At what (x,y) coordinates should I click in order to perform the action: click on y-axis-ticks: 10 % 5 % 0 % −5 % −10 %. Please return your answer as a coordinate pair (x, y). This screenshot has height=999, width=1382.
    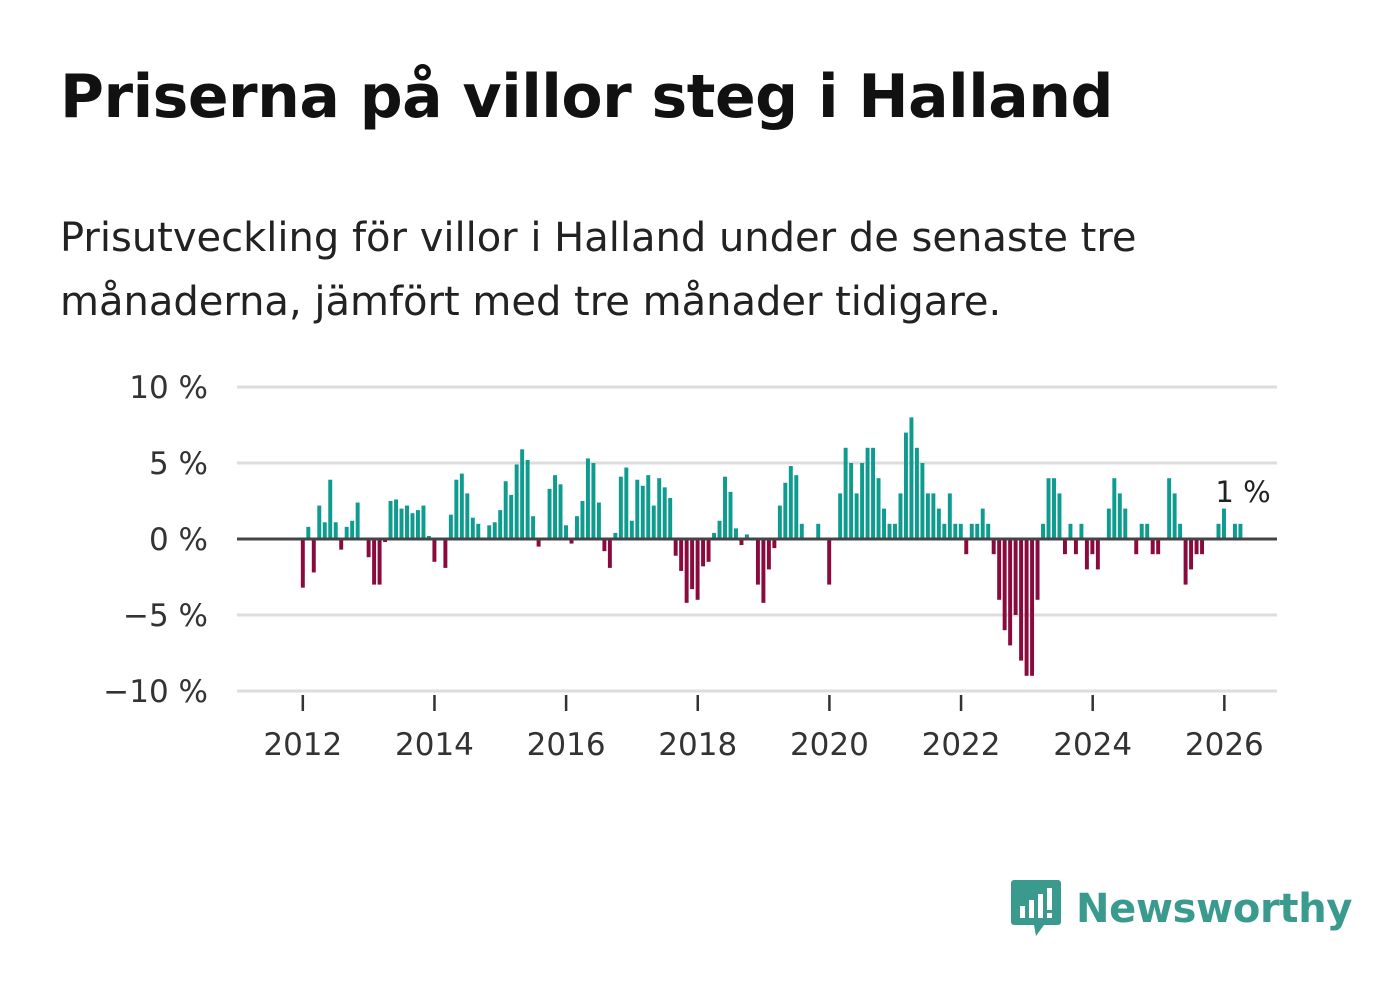
    Looking at the image, I should click on (155, 540).